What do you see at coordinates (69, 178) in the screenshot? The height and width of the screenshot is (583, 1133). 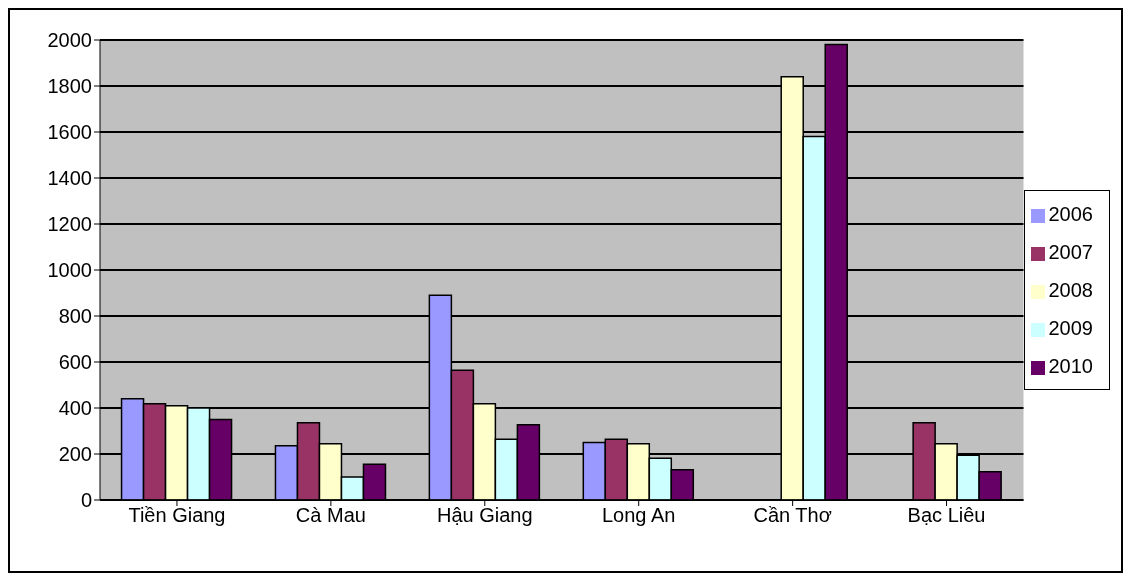 I see `y-tick-label: 1400` at bounding box center [69, 178].